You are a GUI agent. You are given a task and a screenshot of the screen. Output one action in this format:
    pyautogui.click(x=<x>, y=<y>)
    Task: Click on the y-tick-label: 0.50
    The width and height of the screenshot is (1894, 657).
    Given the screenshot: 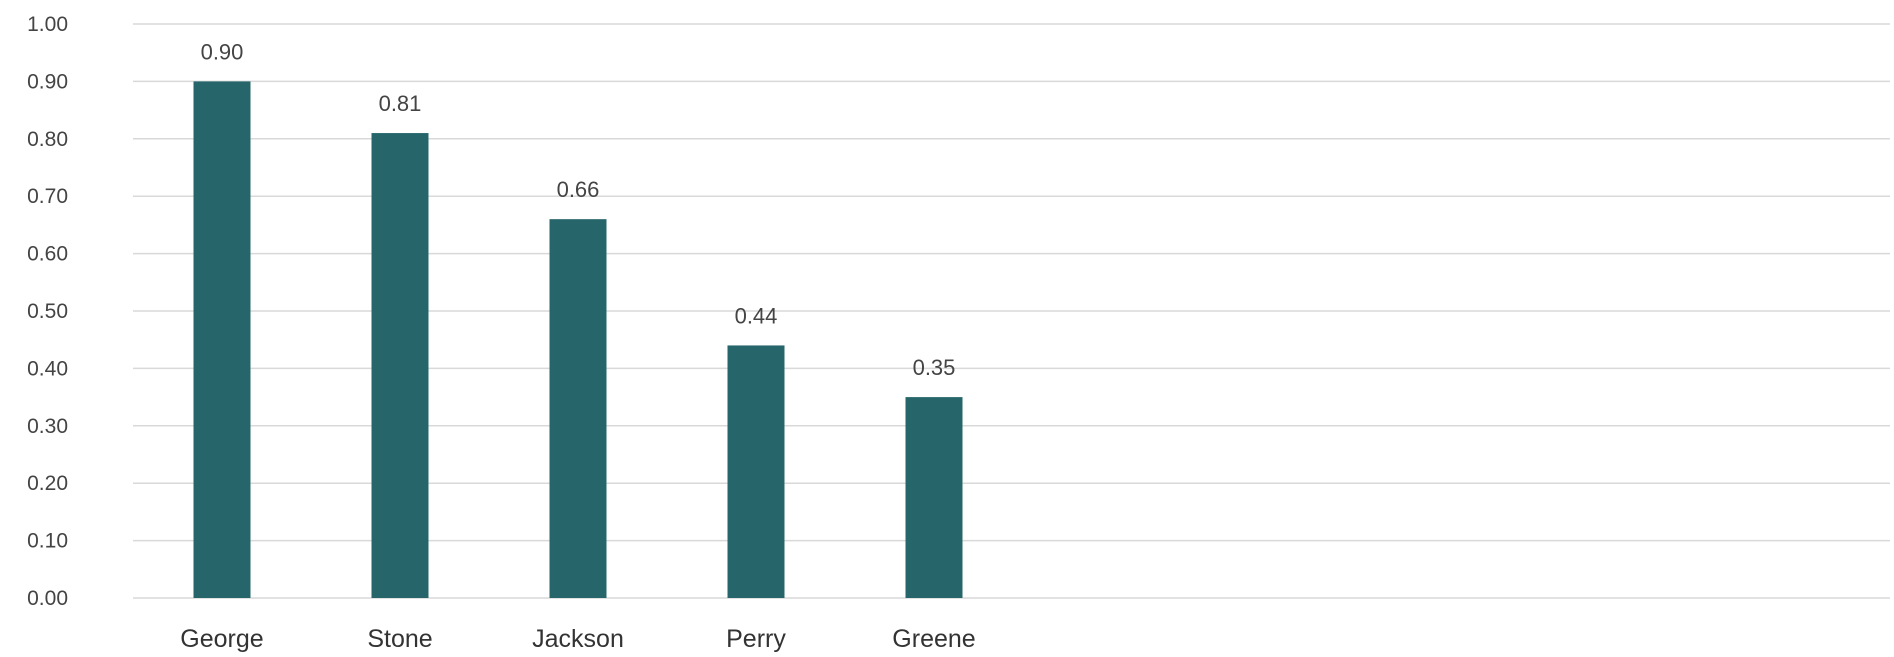 What is the action you would take?
    pyautogui.click(x=47, y=311)
    